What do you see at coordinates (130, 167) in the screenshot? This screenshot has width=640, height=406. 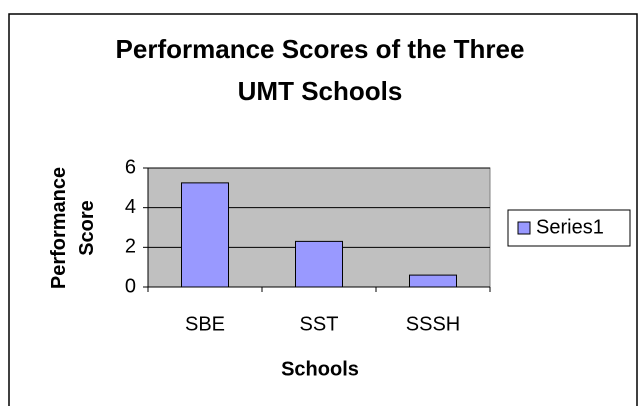 I see `y-tick-label: 6` at bounding box center [130, 167].